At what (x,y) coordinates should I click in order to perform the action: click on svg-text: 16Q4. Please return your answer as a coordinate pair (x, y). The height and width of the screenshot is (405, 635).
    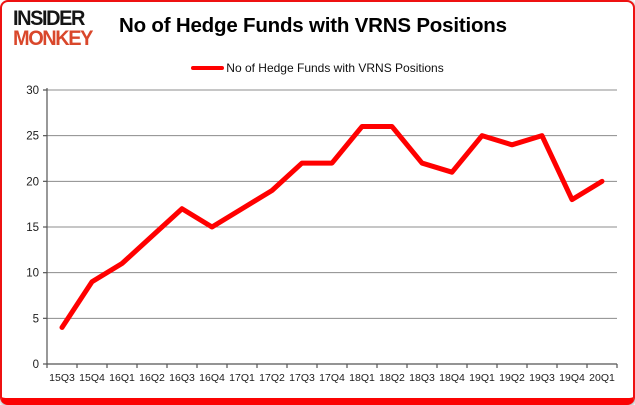
    Looking at the image, I should click on (212, 378).